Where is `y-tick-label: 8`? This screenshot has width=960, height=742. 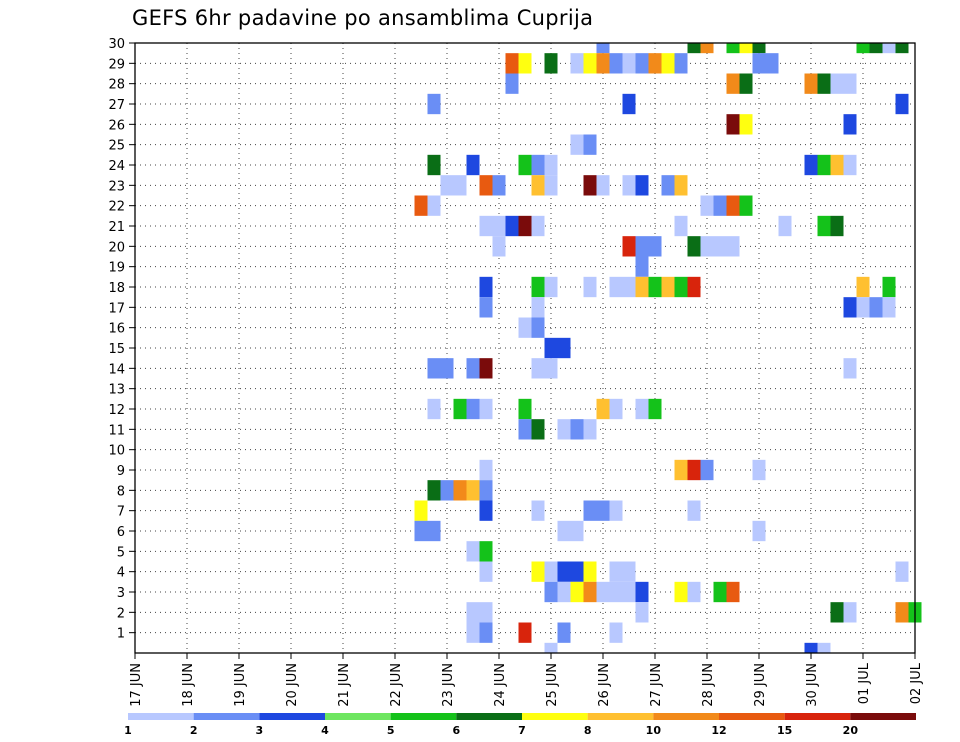 y-tick-label: 8 is located at coordinates (121, 491).